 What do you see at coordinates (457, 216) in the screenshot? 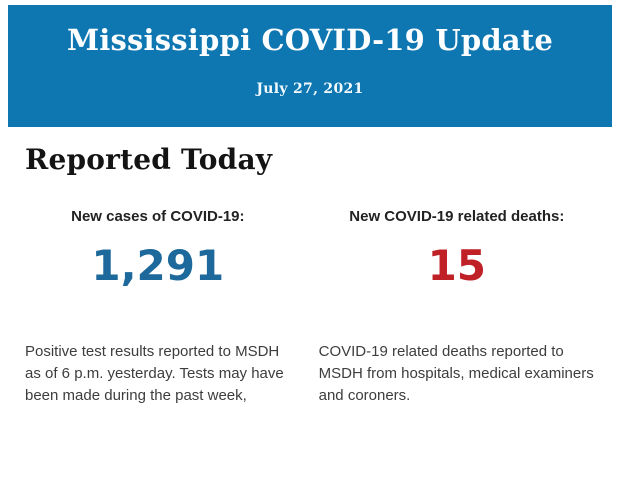
I see `new-deaths-label: New COVID-19 related deaths:` at bounding box center [457, 216].